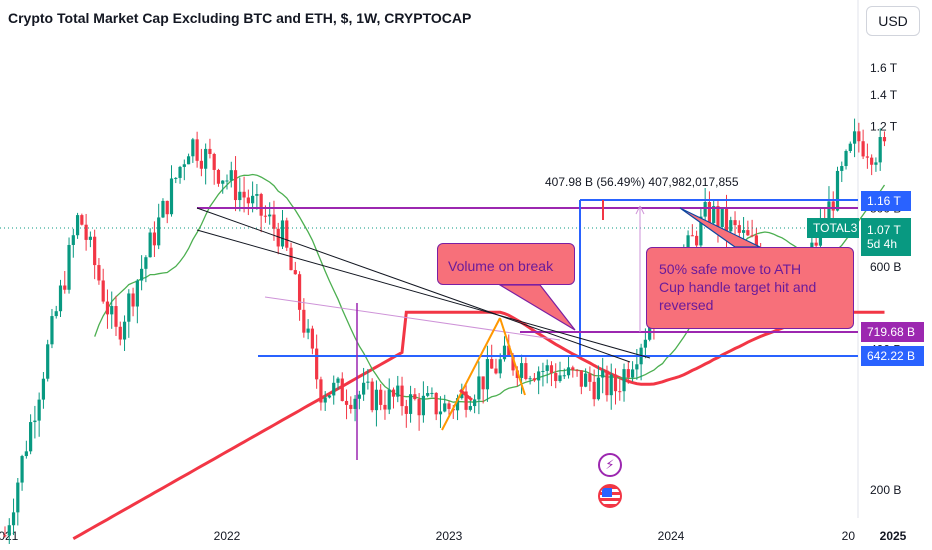 This screenshot has width=932, height=550. Describe the element at coordinates (892, 332) in the screenshot. I see `price-label-719b: 719.68 B` at that location.